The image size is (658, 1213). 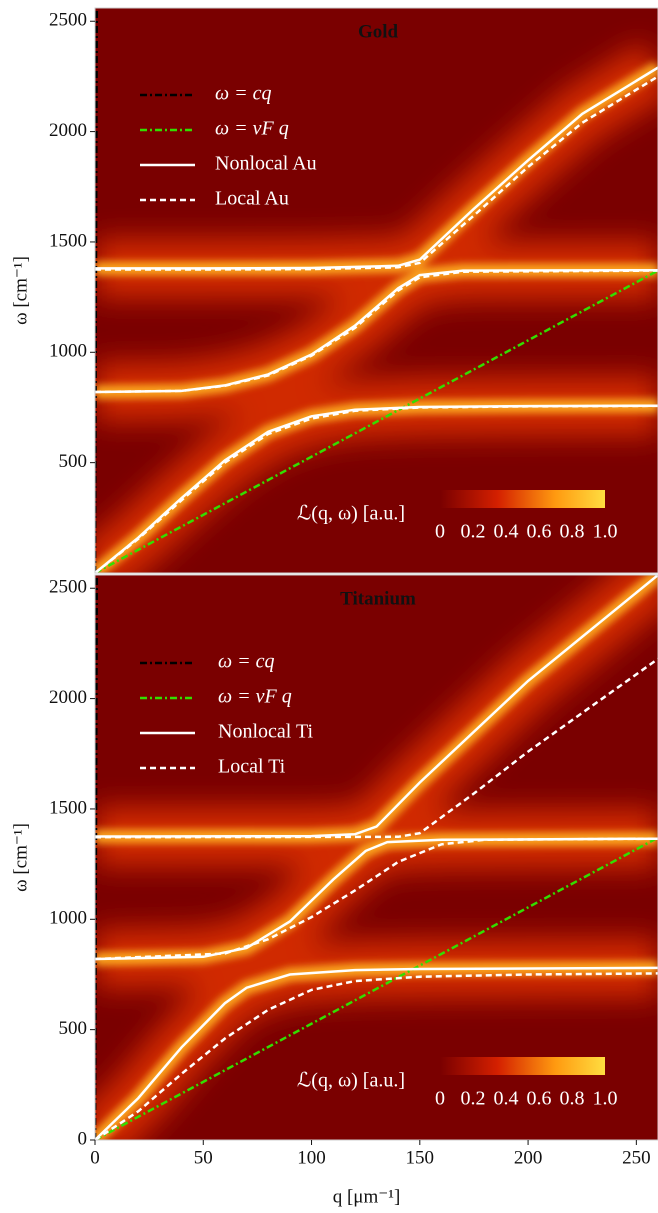 What do you see at coordinates (378, 31) in the screenshot?
I see `panel-title: Gold` at bounding box center [378, 31].